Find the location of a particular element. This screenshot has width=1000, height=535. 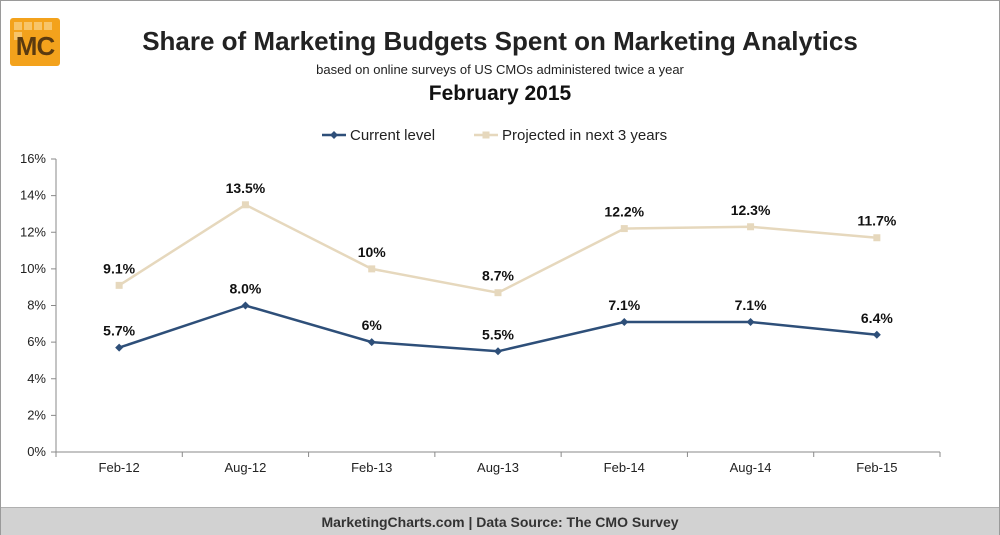

legend-label-current: Current level is located at coordinates (392, 135).